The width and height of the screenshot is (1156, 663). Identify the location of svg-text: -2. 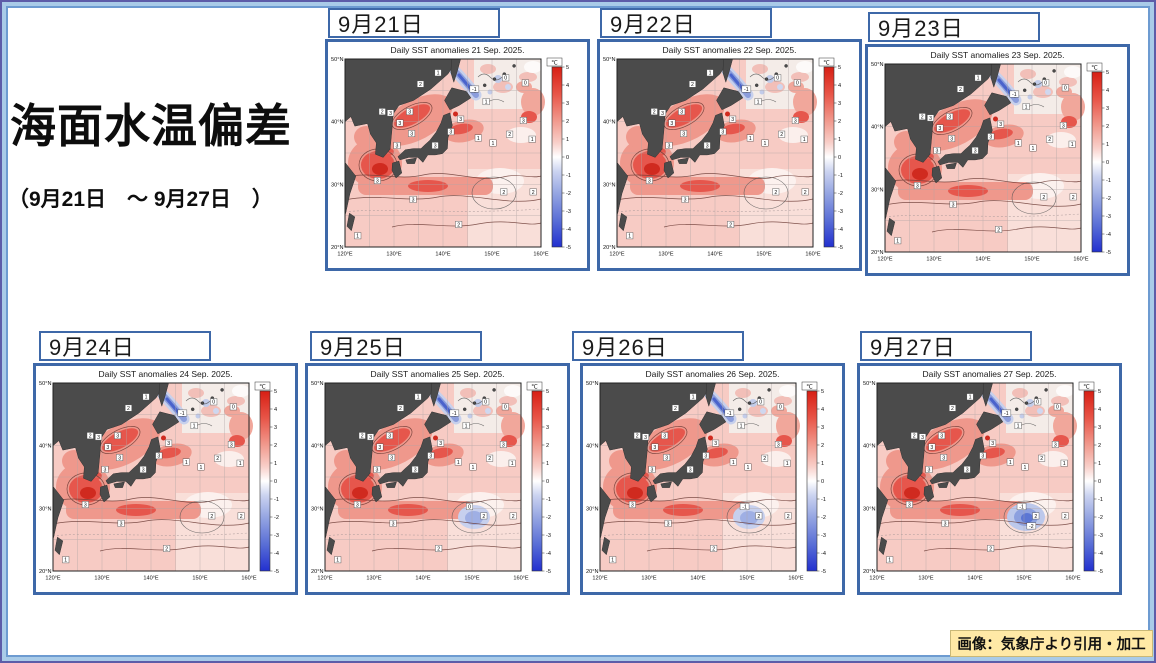
(1031, 527).